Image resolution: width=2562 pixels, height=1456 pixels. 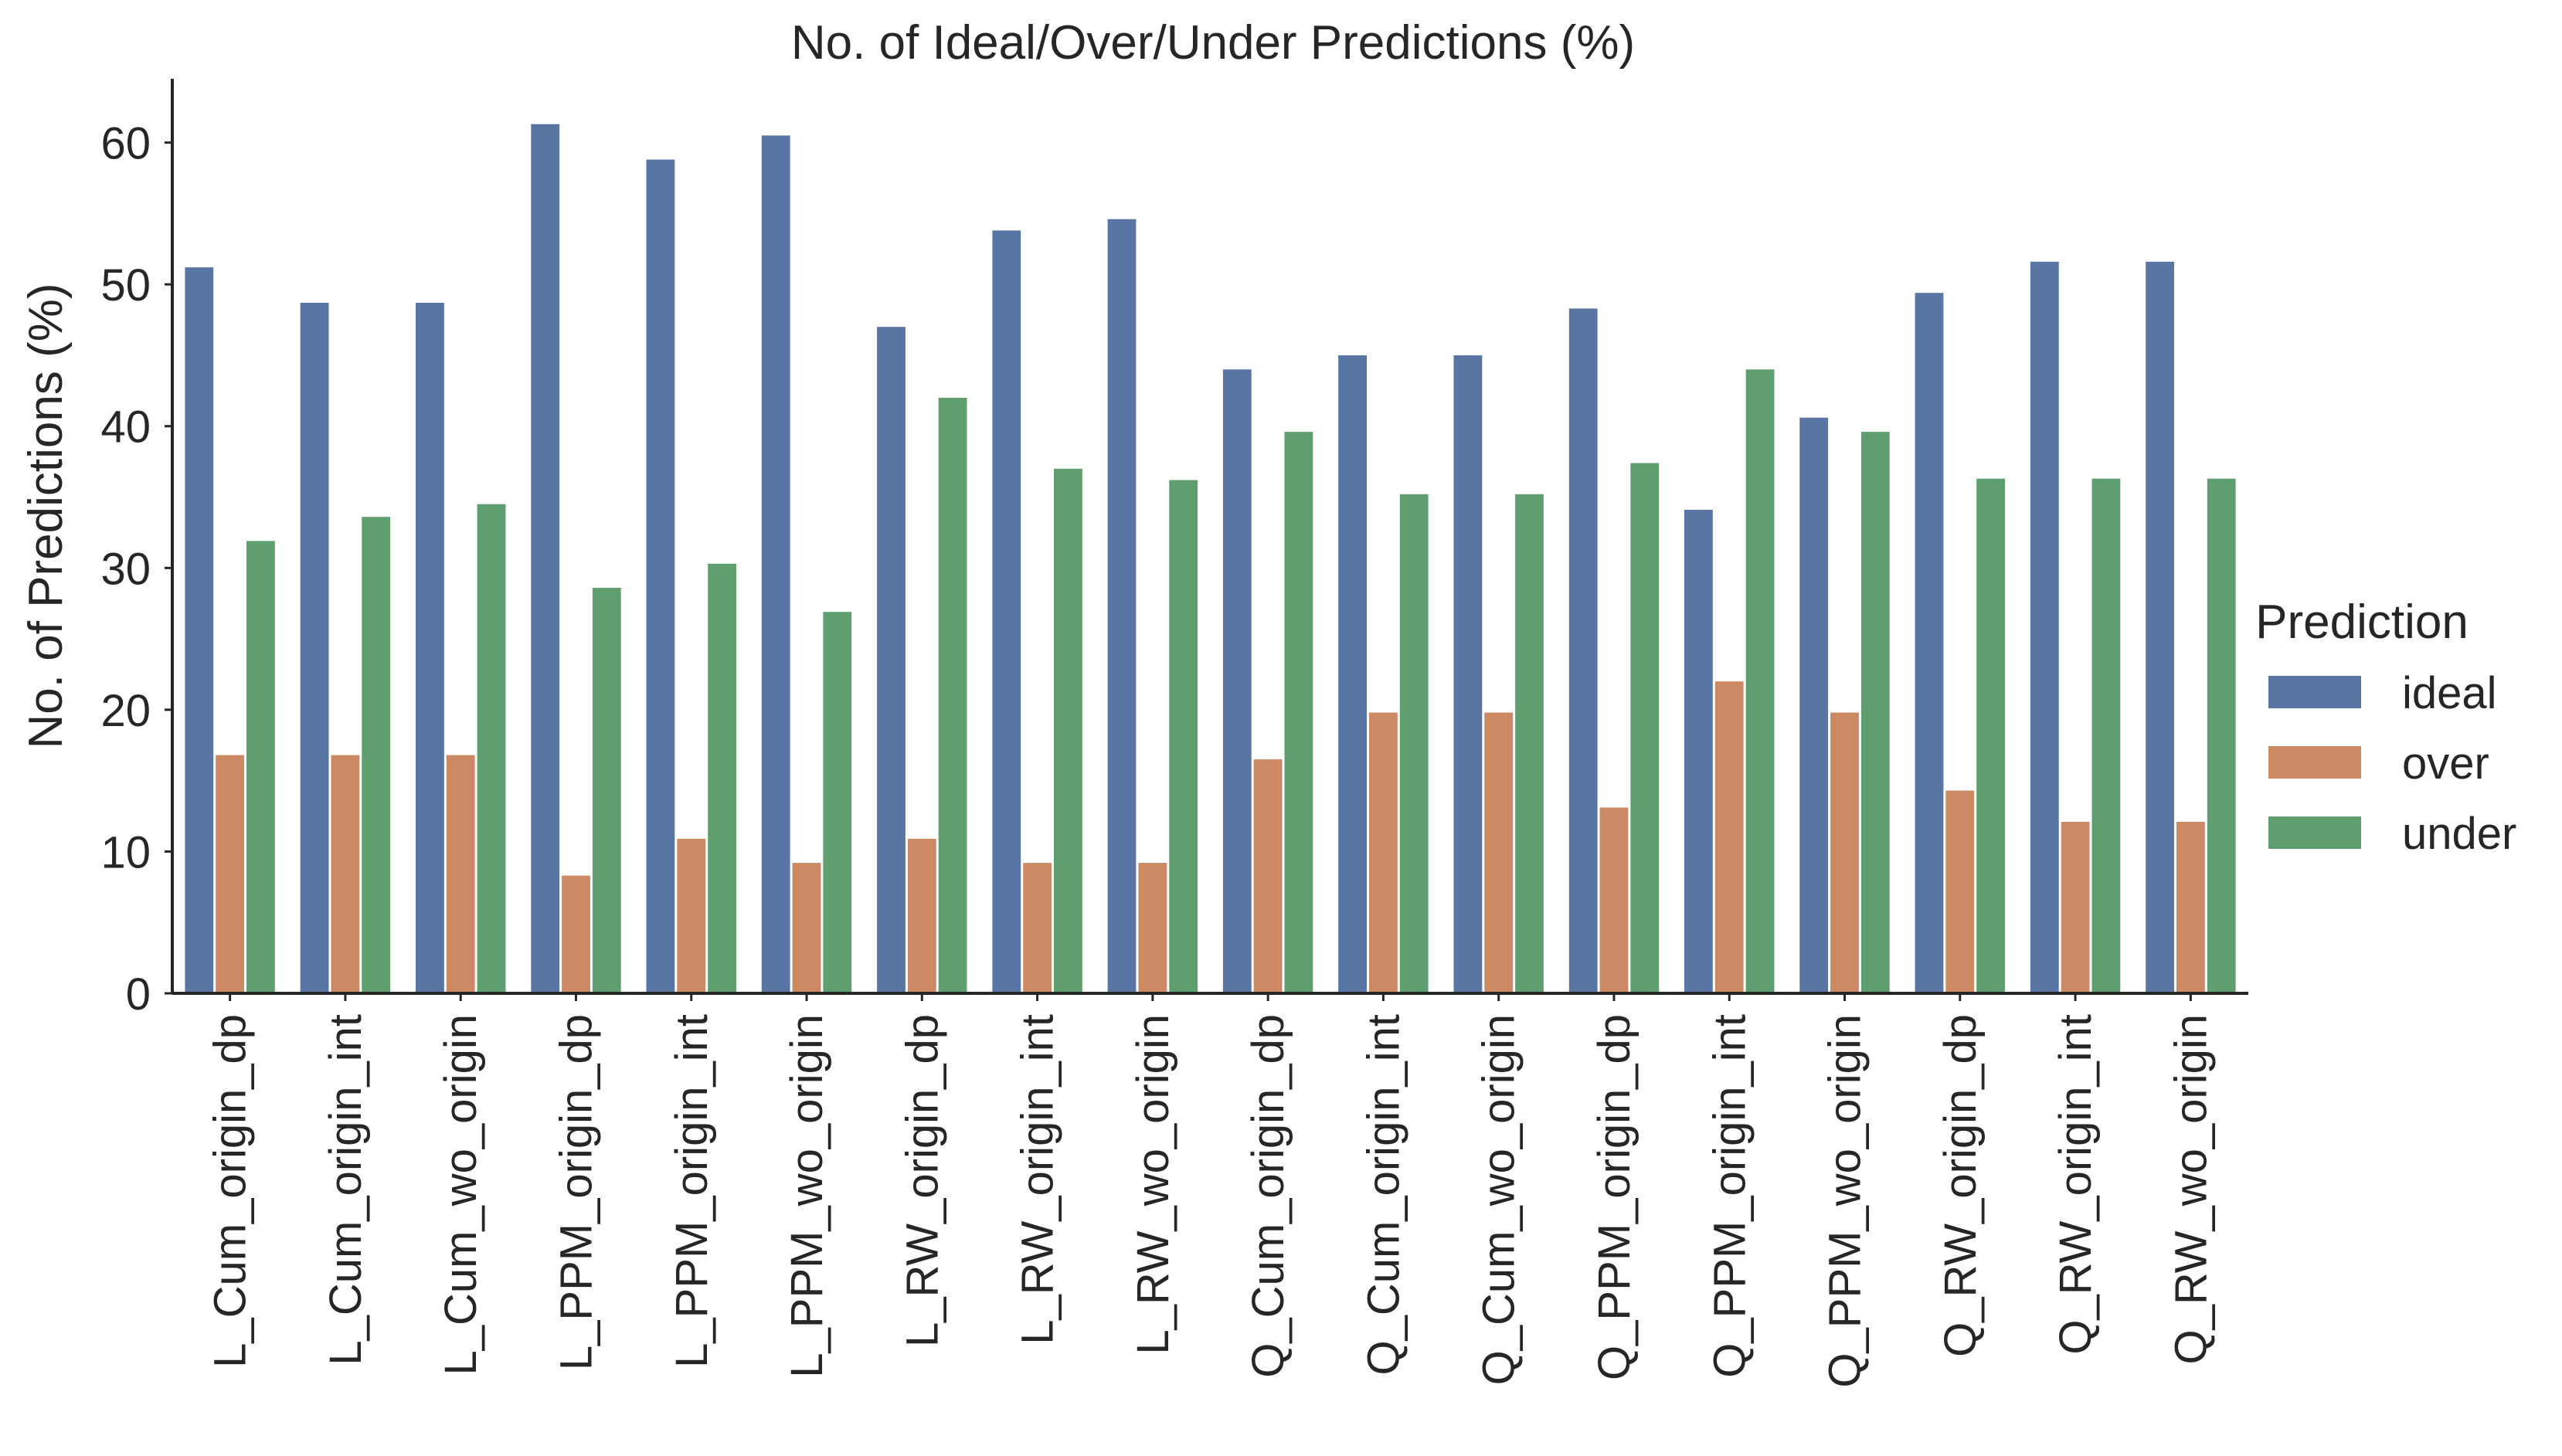 I want to click on y-axis-label: No. of Predictions (%), so click(x=46, y=516).